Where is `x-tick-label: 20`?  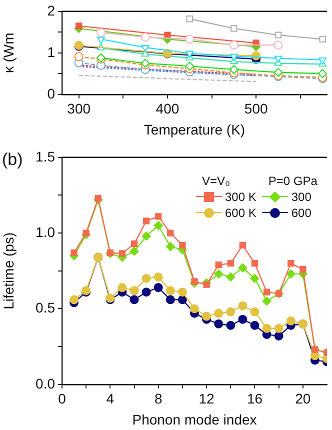 x-tick-label: 20 is located at coordinates (303, 398).